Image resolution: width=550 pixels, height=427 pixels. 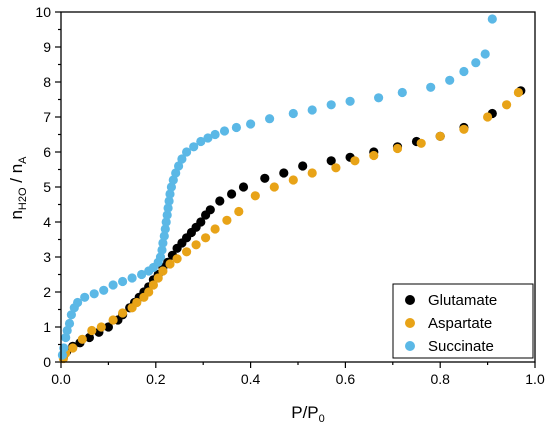 What do you see at coordinates (410, 300) in the screenshot?
I see `legend-marker-glutamate` at bounding box center [410, 300].